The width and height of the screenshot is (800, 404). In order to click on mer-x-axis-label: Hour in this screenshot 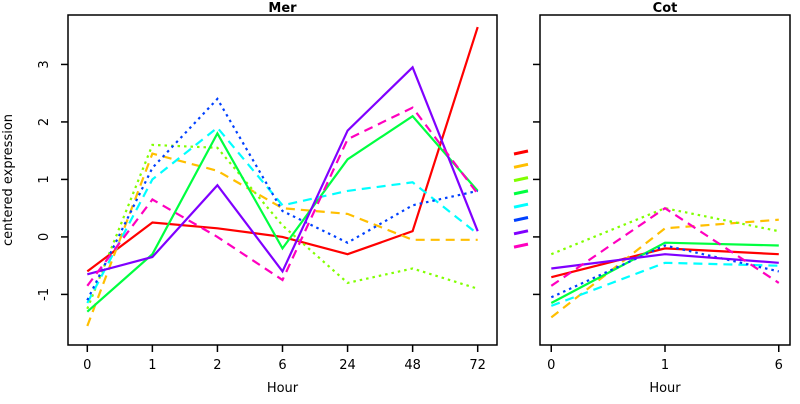, I will do `click(283, 388)`.